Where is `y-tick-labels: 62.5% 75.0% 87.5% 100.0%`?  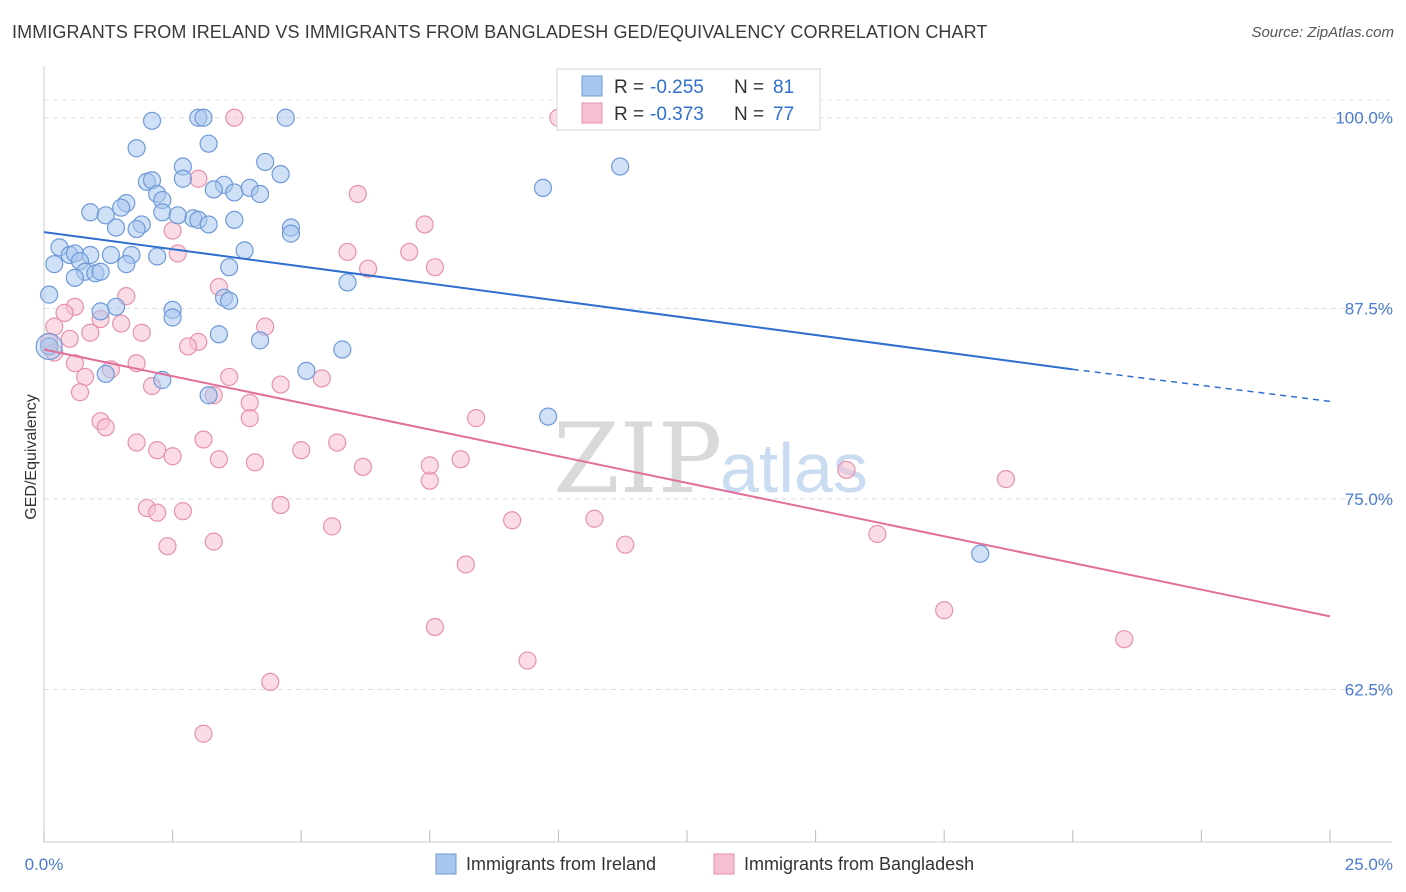
y-tick-labels: 62.5% 75.0% 87.5% 100.0% is located at coordinates (1364, 404).